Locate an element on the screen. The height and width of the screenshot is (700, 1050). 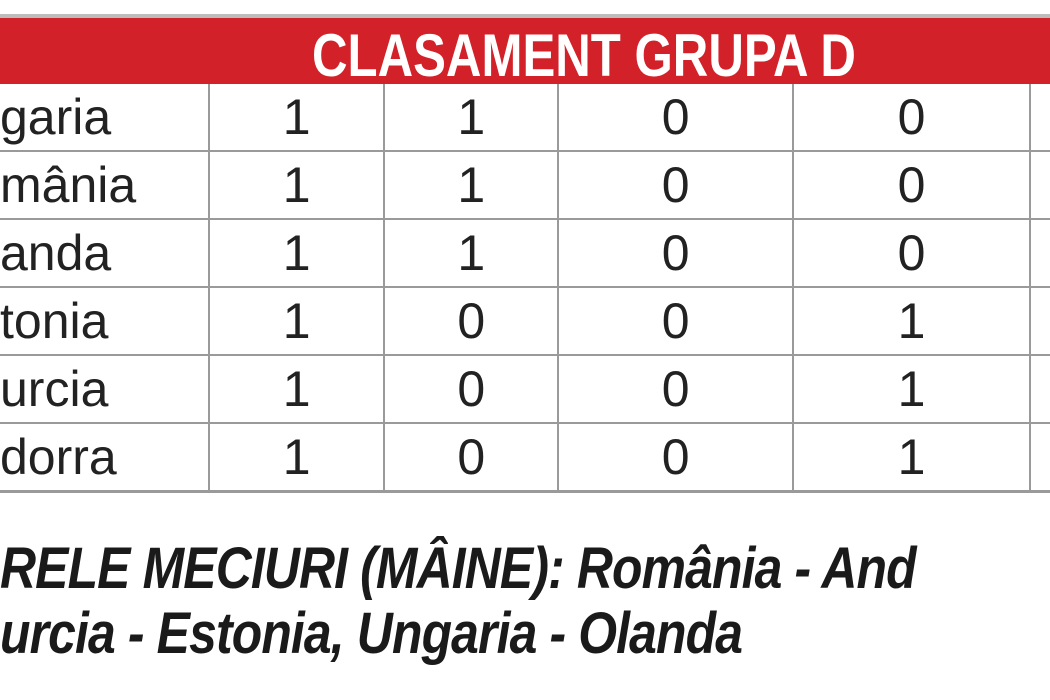
table-row: anda 1 1 0 0 is located at coordinates (525, 253).